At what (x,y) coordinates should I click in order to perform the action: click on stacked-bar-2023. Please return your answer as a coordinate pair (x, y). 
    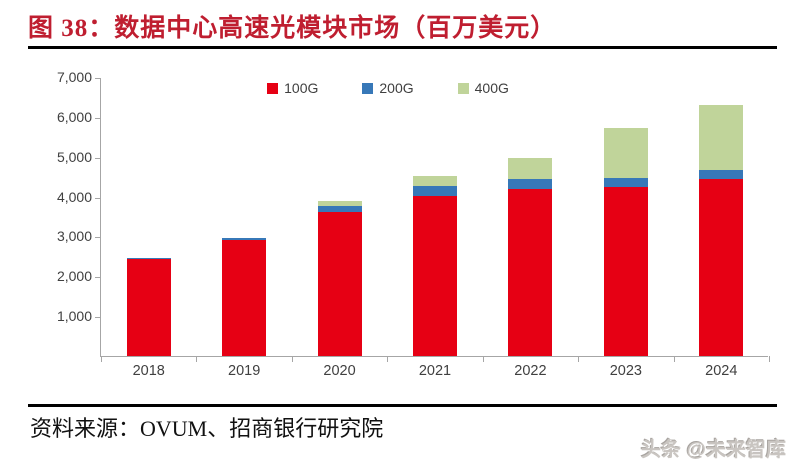
    Looking at the image, I should click on (625, 241).